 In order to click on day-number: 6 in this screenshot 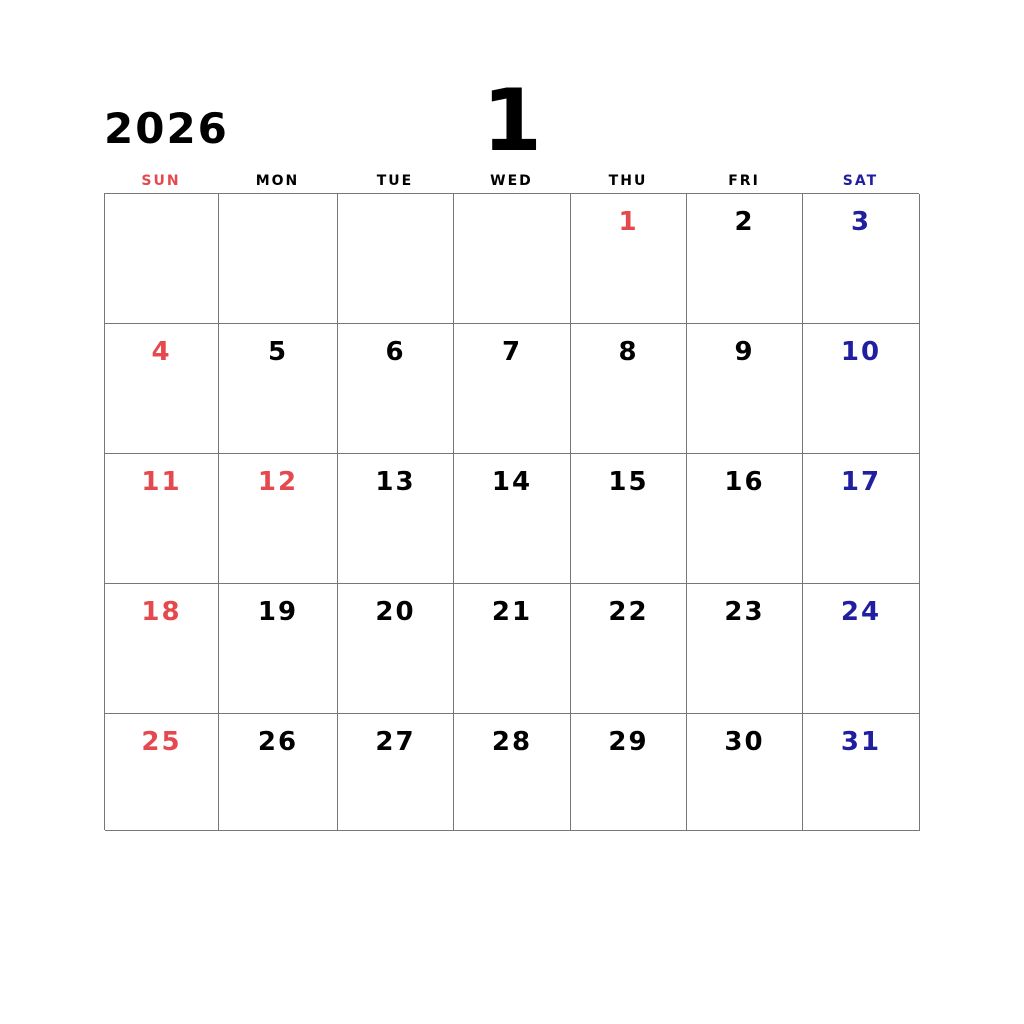, I will do `click(395, 352)`.